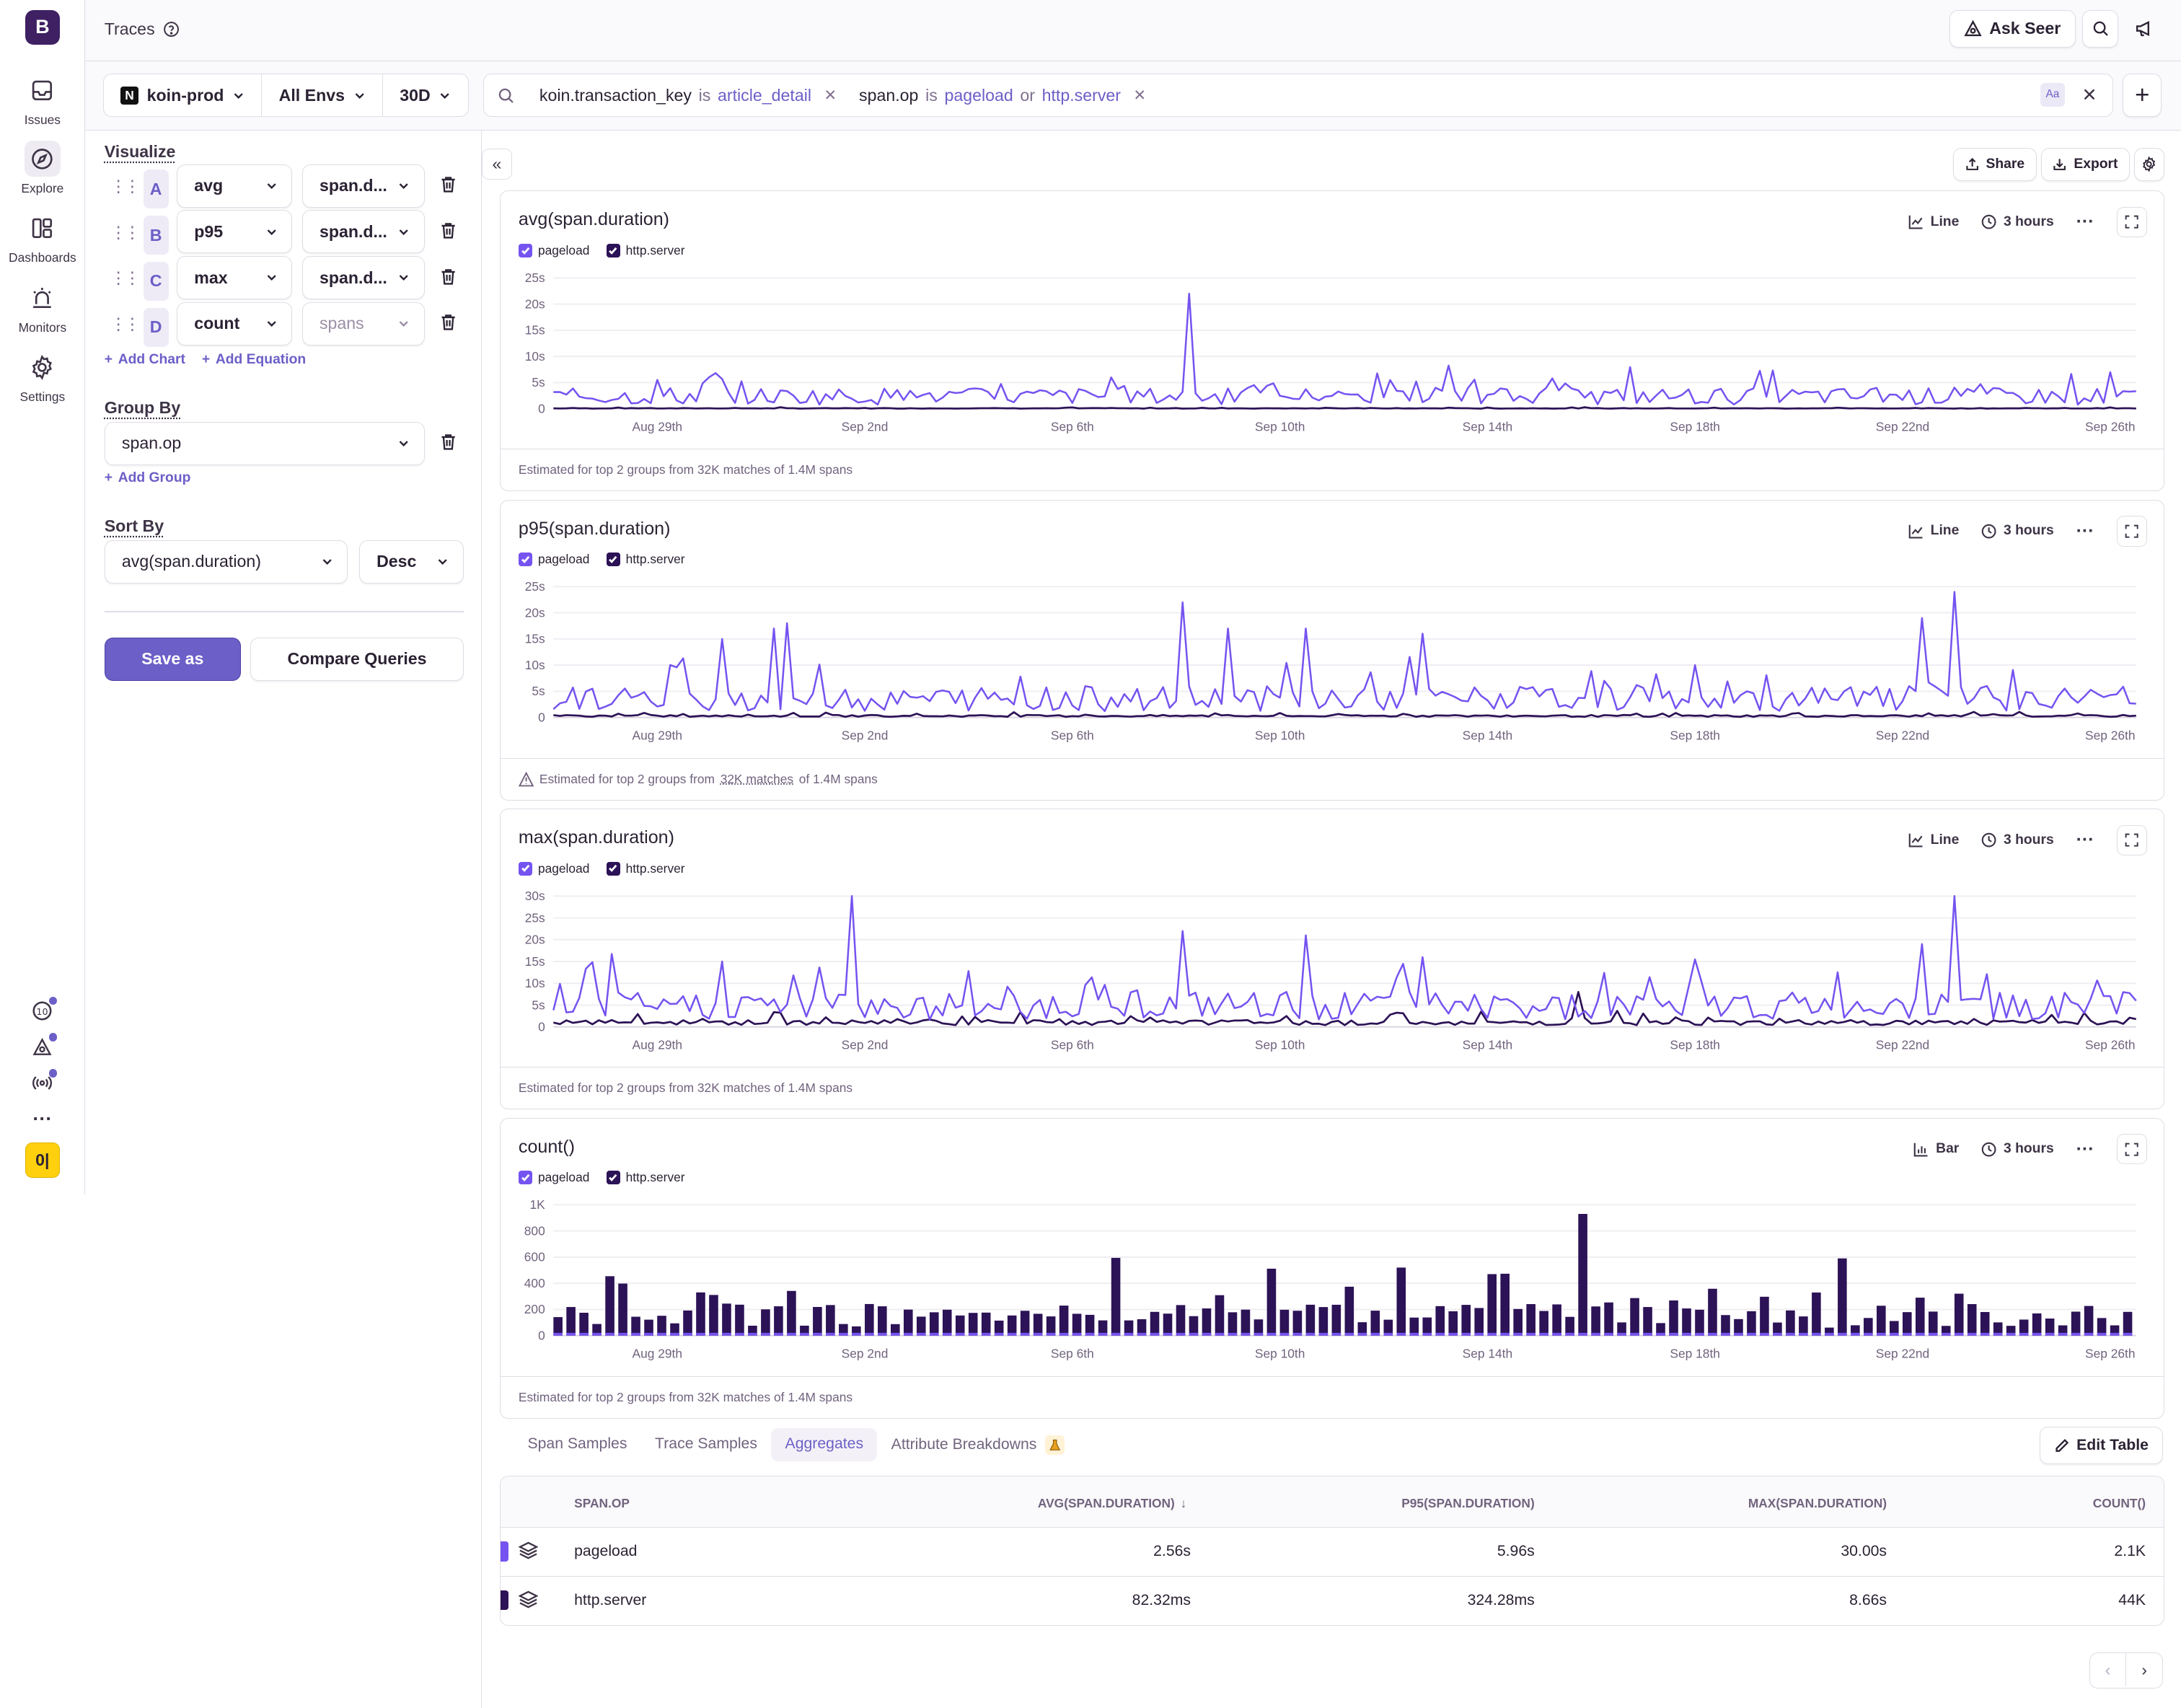 Image resolution: width=2181 pixels, height=1708 pixels. I want to click on column-header-avg: AVG(SPAN.DURATION) ↓, so click(1112, 1502).